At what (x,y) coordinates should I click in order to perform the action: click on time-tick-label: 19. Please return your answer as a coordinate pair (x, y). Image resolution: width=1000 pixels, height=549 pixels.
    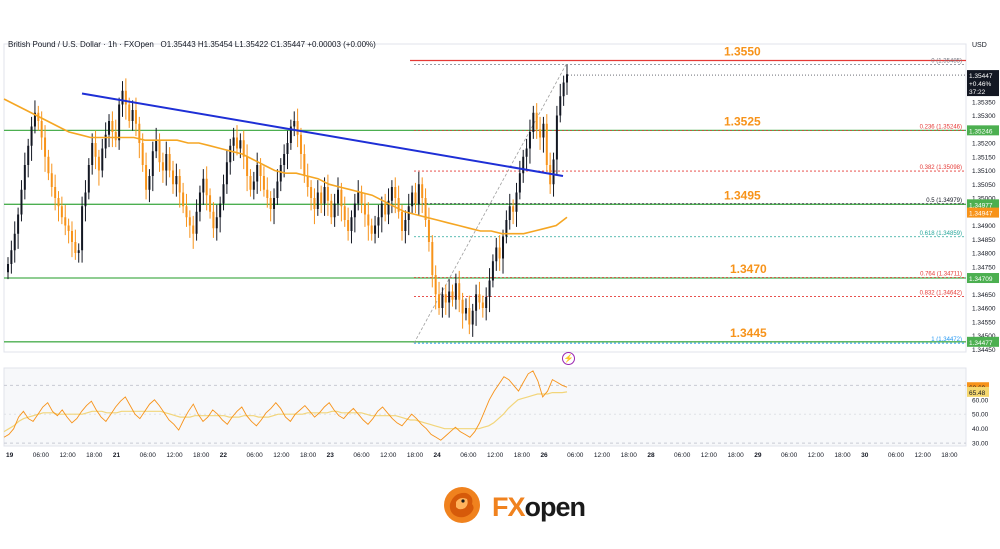
    Looking at the image, I should click on (10, 455).